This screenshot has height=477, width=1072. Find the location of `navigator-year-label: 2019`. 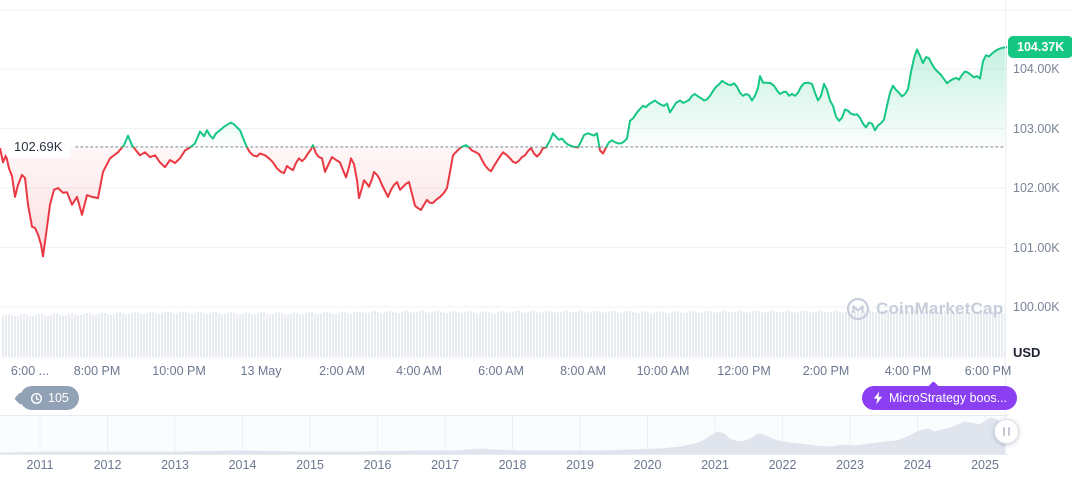

navigator-year-label: 2019 is located at coordinates (580, 465).